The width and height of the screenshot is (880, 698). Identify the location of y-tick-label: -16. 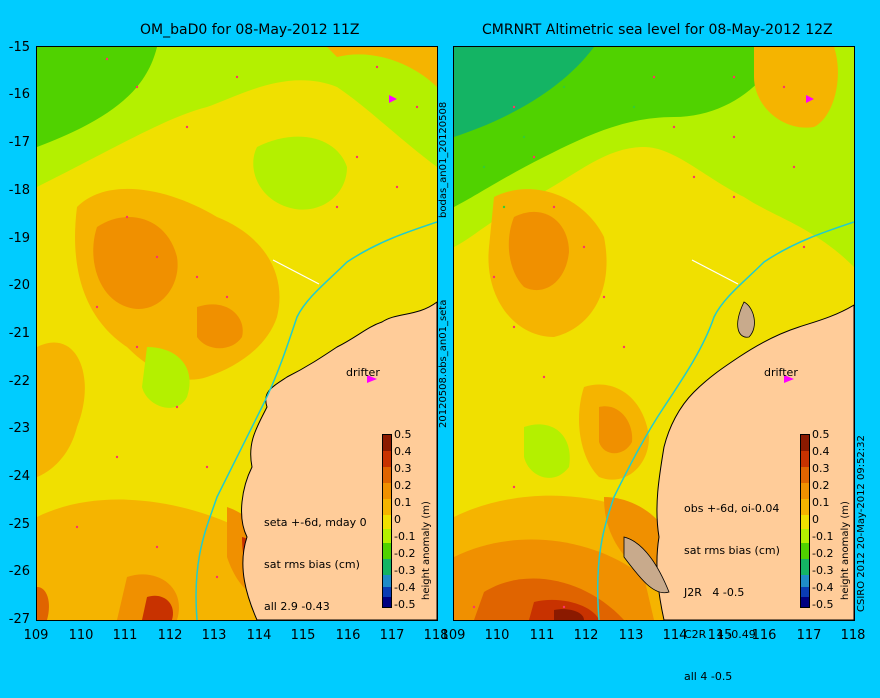
(19, 94).